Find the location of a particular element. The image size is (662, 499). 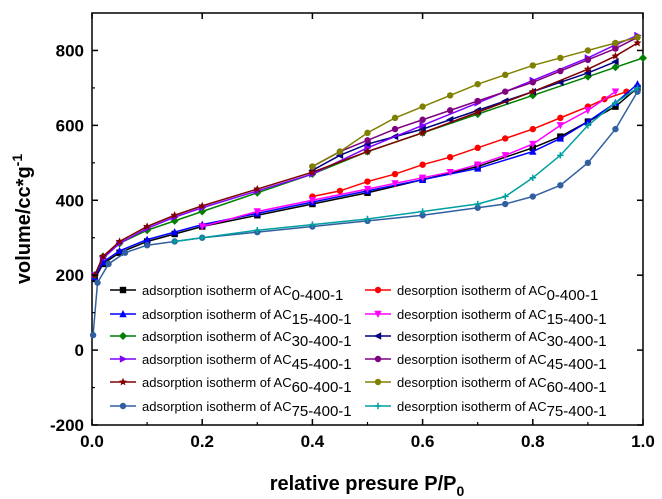

legend-label: desorption isotherm of AC15-400-1 is located at coordinates (502, 317).